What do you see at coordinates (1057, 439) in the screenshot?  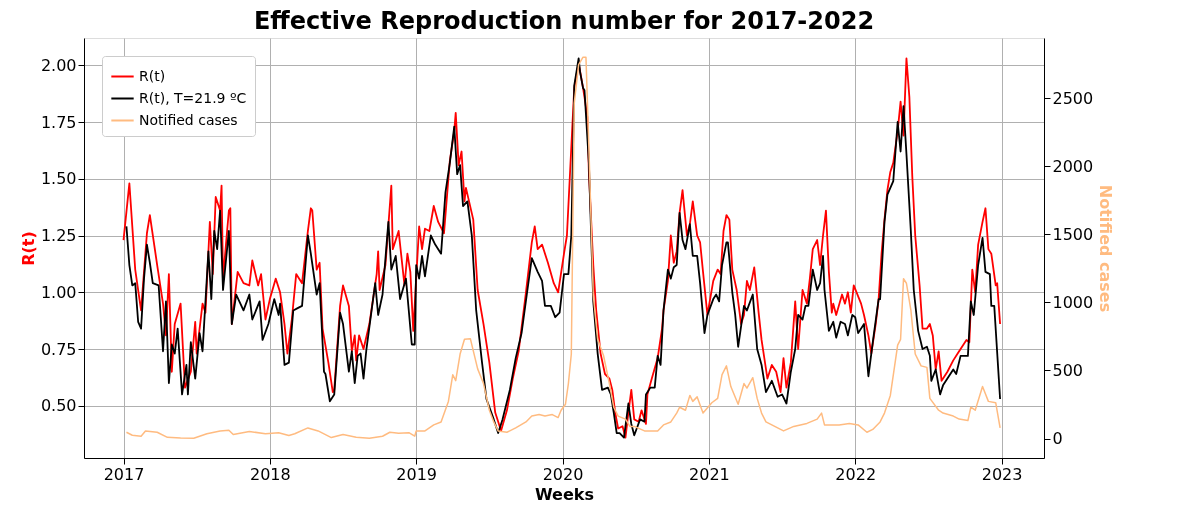 I see `y2-tick-label: 0` at bounding box center [1057, 439].